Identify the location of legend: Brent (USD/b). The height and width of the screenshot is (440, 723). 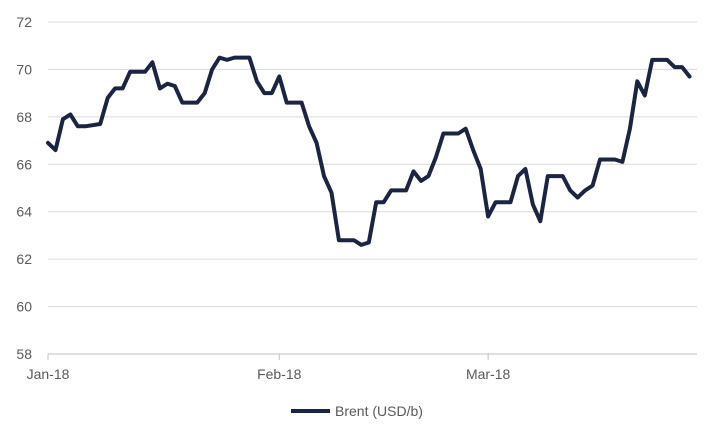
(357, 411).